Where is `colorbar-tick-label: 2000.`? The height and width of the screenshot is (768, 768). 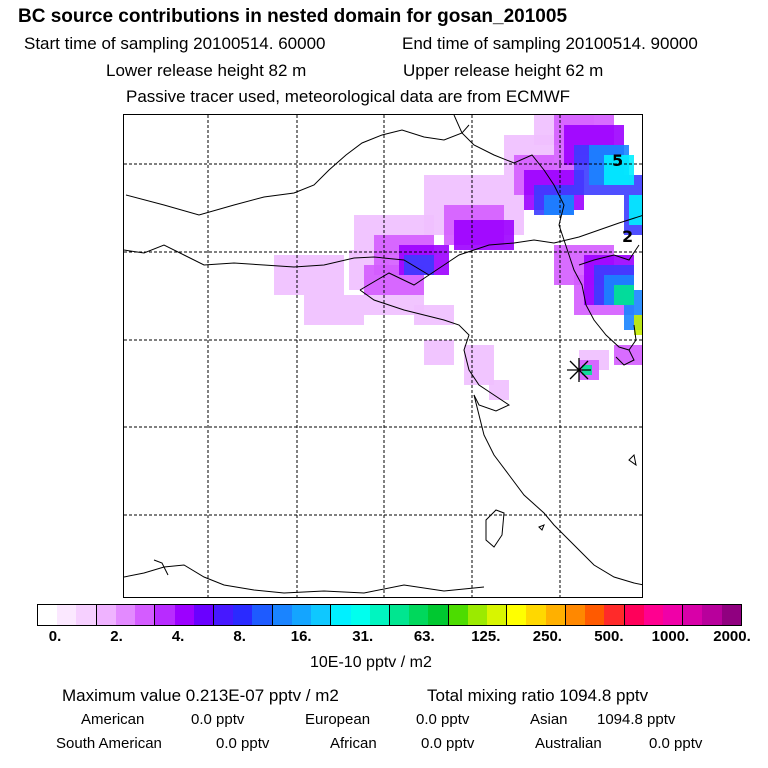 colorbar-tick-label: 2000. is located at coordinates (732, 636).